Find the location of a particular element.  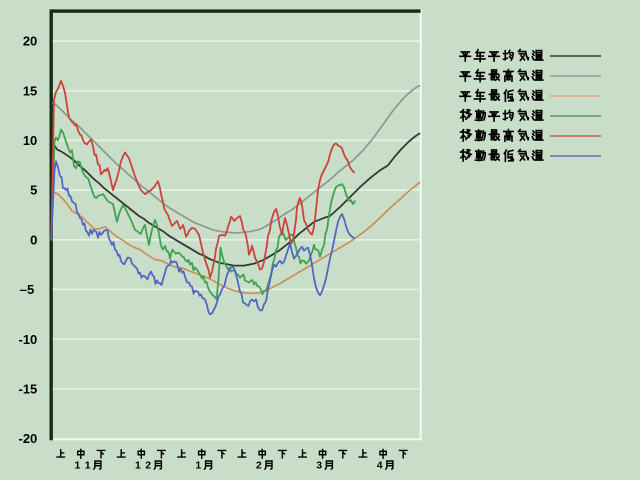

svg-text: 3 is located at coordinates (319, 466).